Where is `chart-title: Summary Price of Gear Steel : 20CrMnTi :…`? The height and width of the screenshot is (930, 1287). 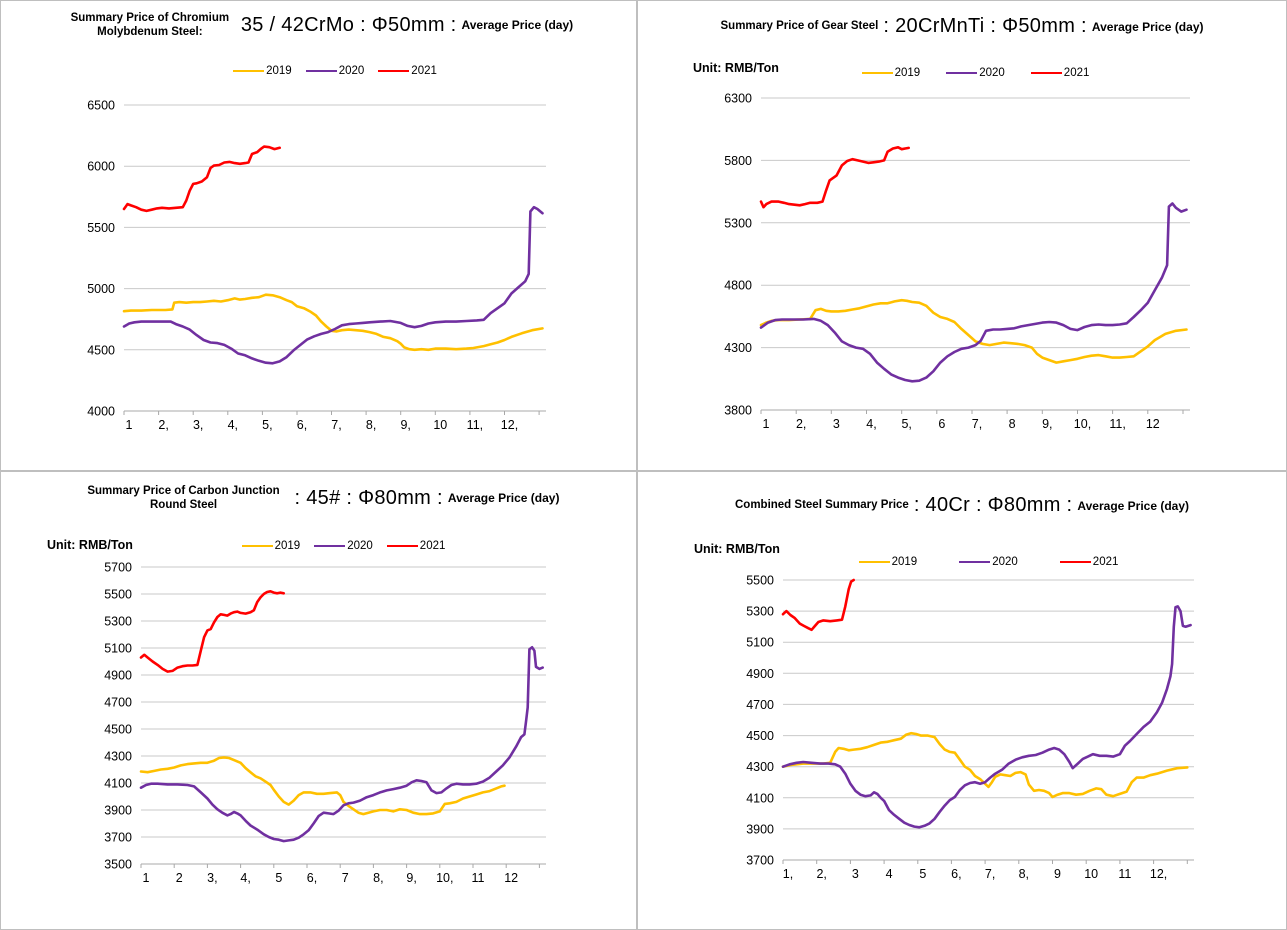
chart-title: Summary Price of Gear Steel : 20CrMnTi :… is located at coordinates (962, 26).